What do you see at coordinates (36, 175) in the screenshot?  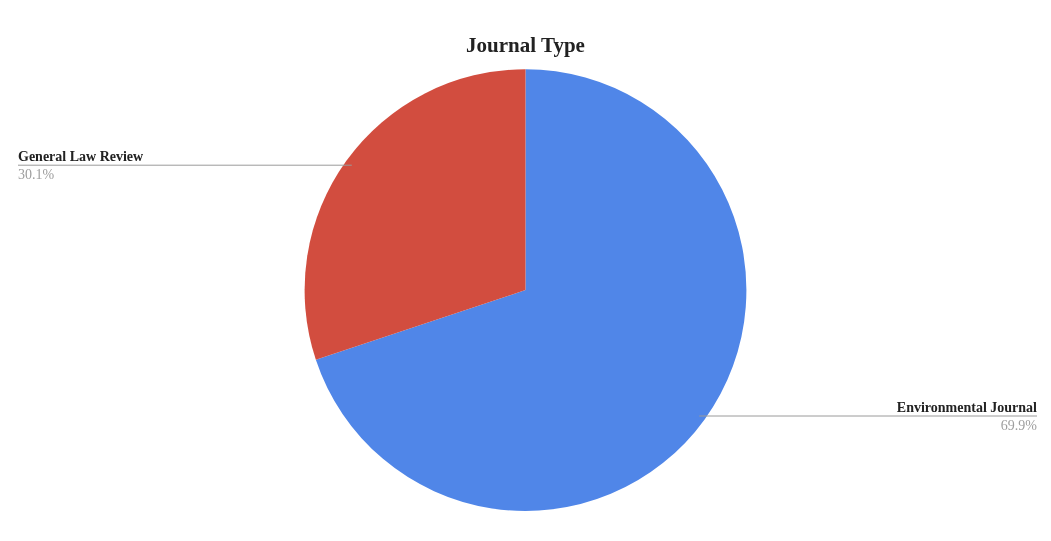 I see `data-label: 30.1%` at bounding box center [36, 175].